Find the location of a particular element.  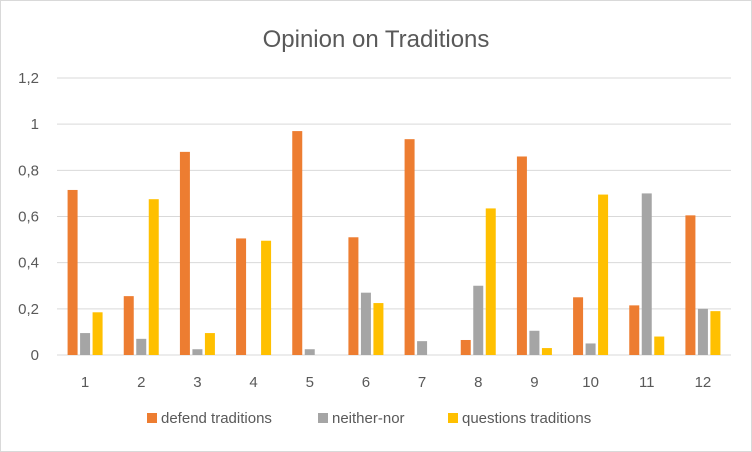

legend-label: questions traditions is located at coordinates (526, 418).